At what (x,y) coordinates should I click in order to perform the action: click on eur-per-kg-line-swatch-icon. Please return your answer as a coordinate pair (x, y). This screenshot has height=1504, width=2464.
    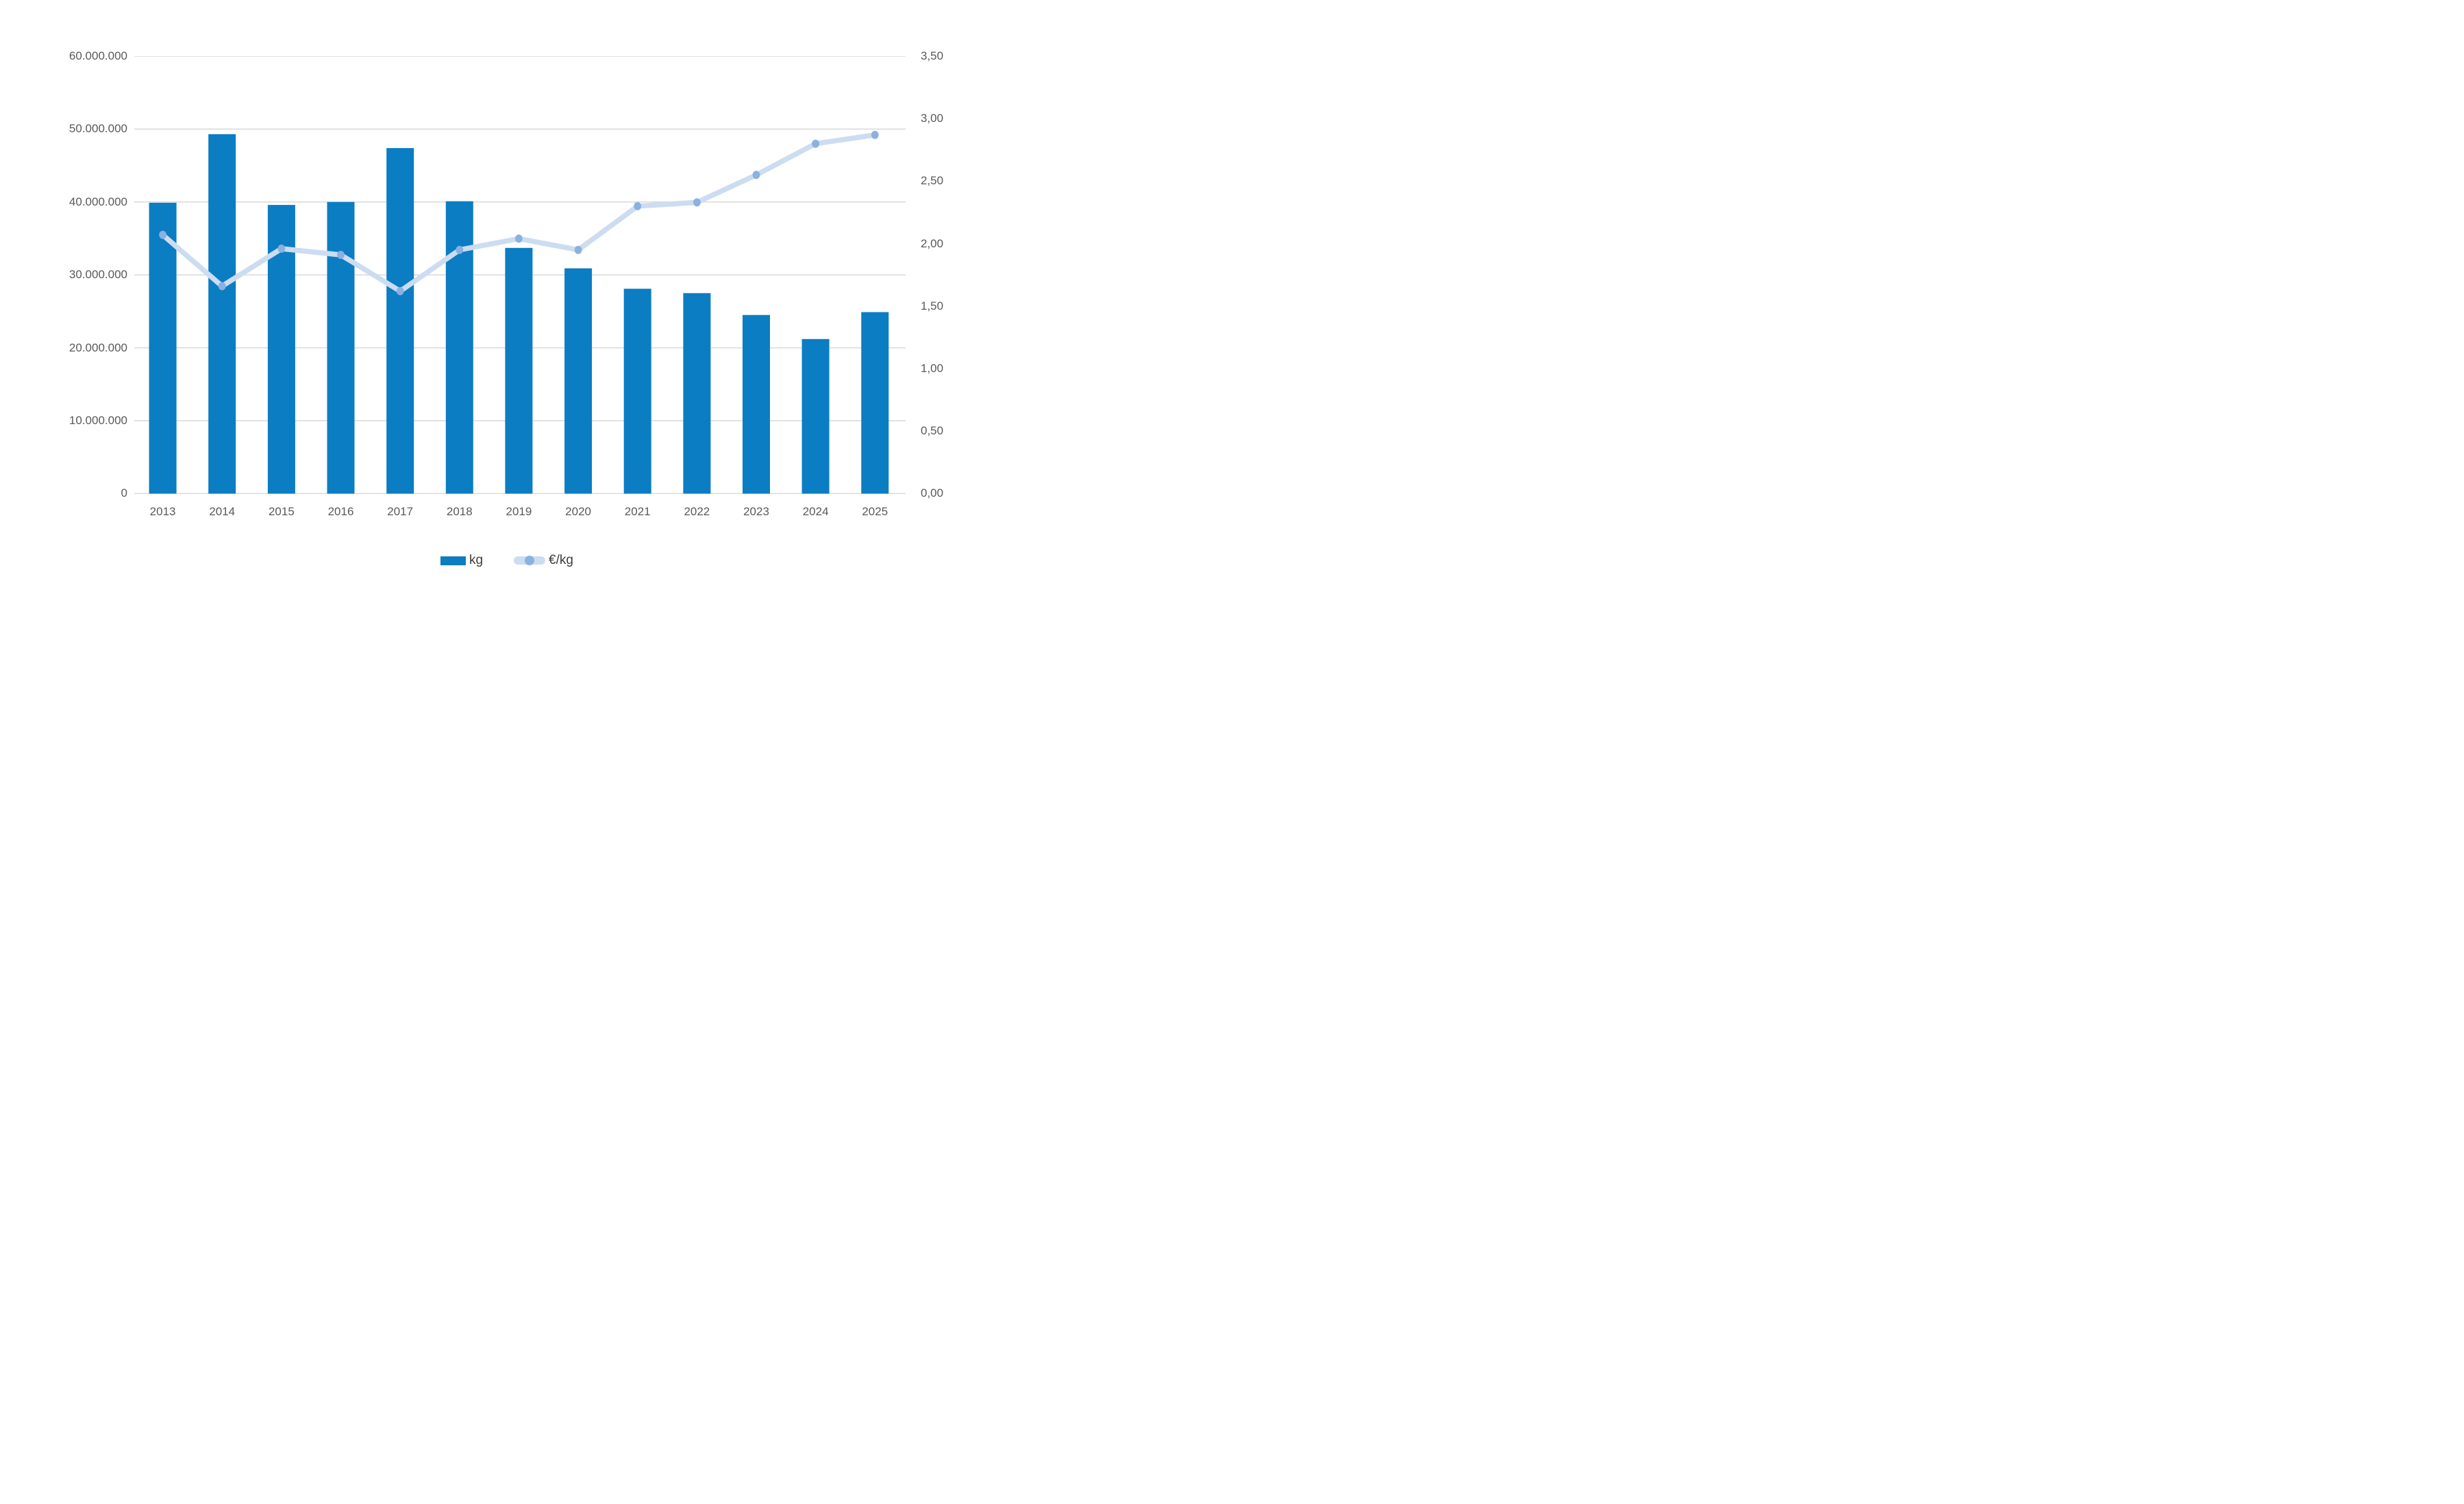
    Looking at the image, I should click on (529, 560).